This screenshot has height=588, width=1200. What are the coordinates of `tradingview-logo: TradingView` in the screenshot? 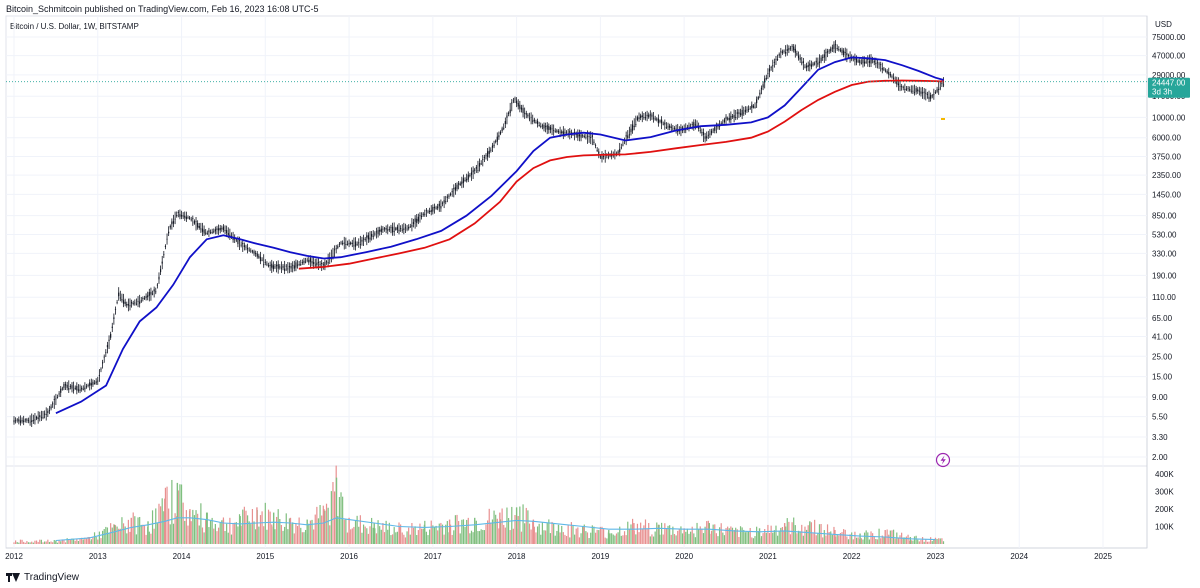 It's located at (42, 577).